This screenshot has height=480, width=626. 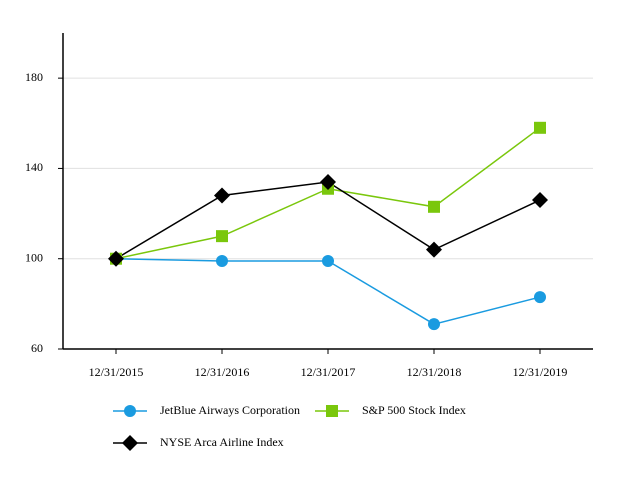 I want to click on series-line, so click(x=328, y=291).